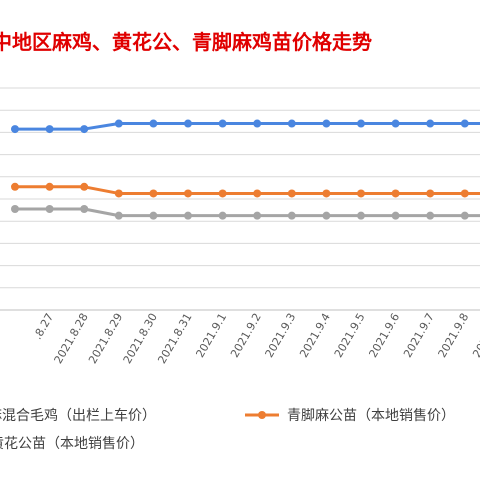  I want to click on legend: 青脚麻混合毛鸡（出栏上车价） 青脚麻公苗（本地销售价） 黄花公苗（本地销售价）, so click(227, 429).